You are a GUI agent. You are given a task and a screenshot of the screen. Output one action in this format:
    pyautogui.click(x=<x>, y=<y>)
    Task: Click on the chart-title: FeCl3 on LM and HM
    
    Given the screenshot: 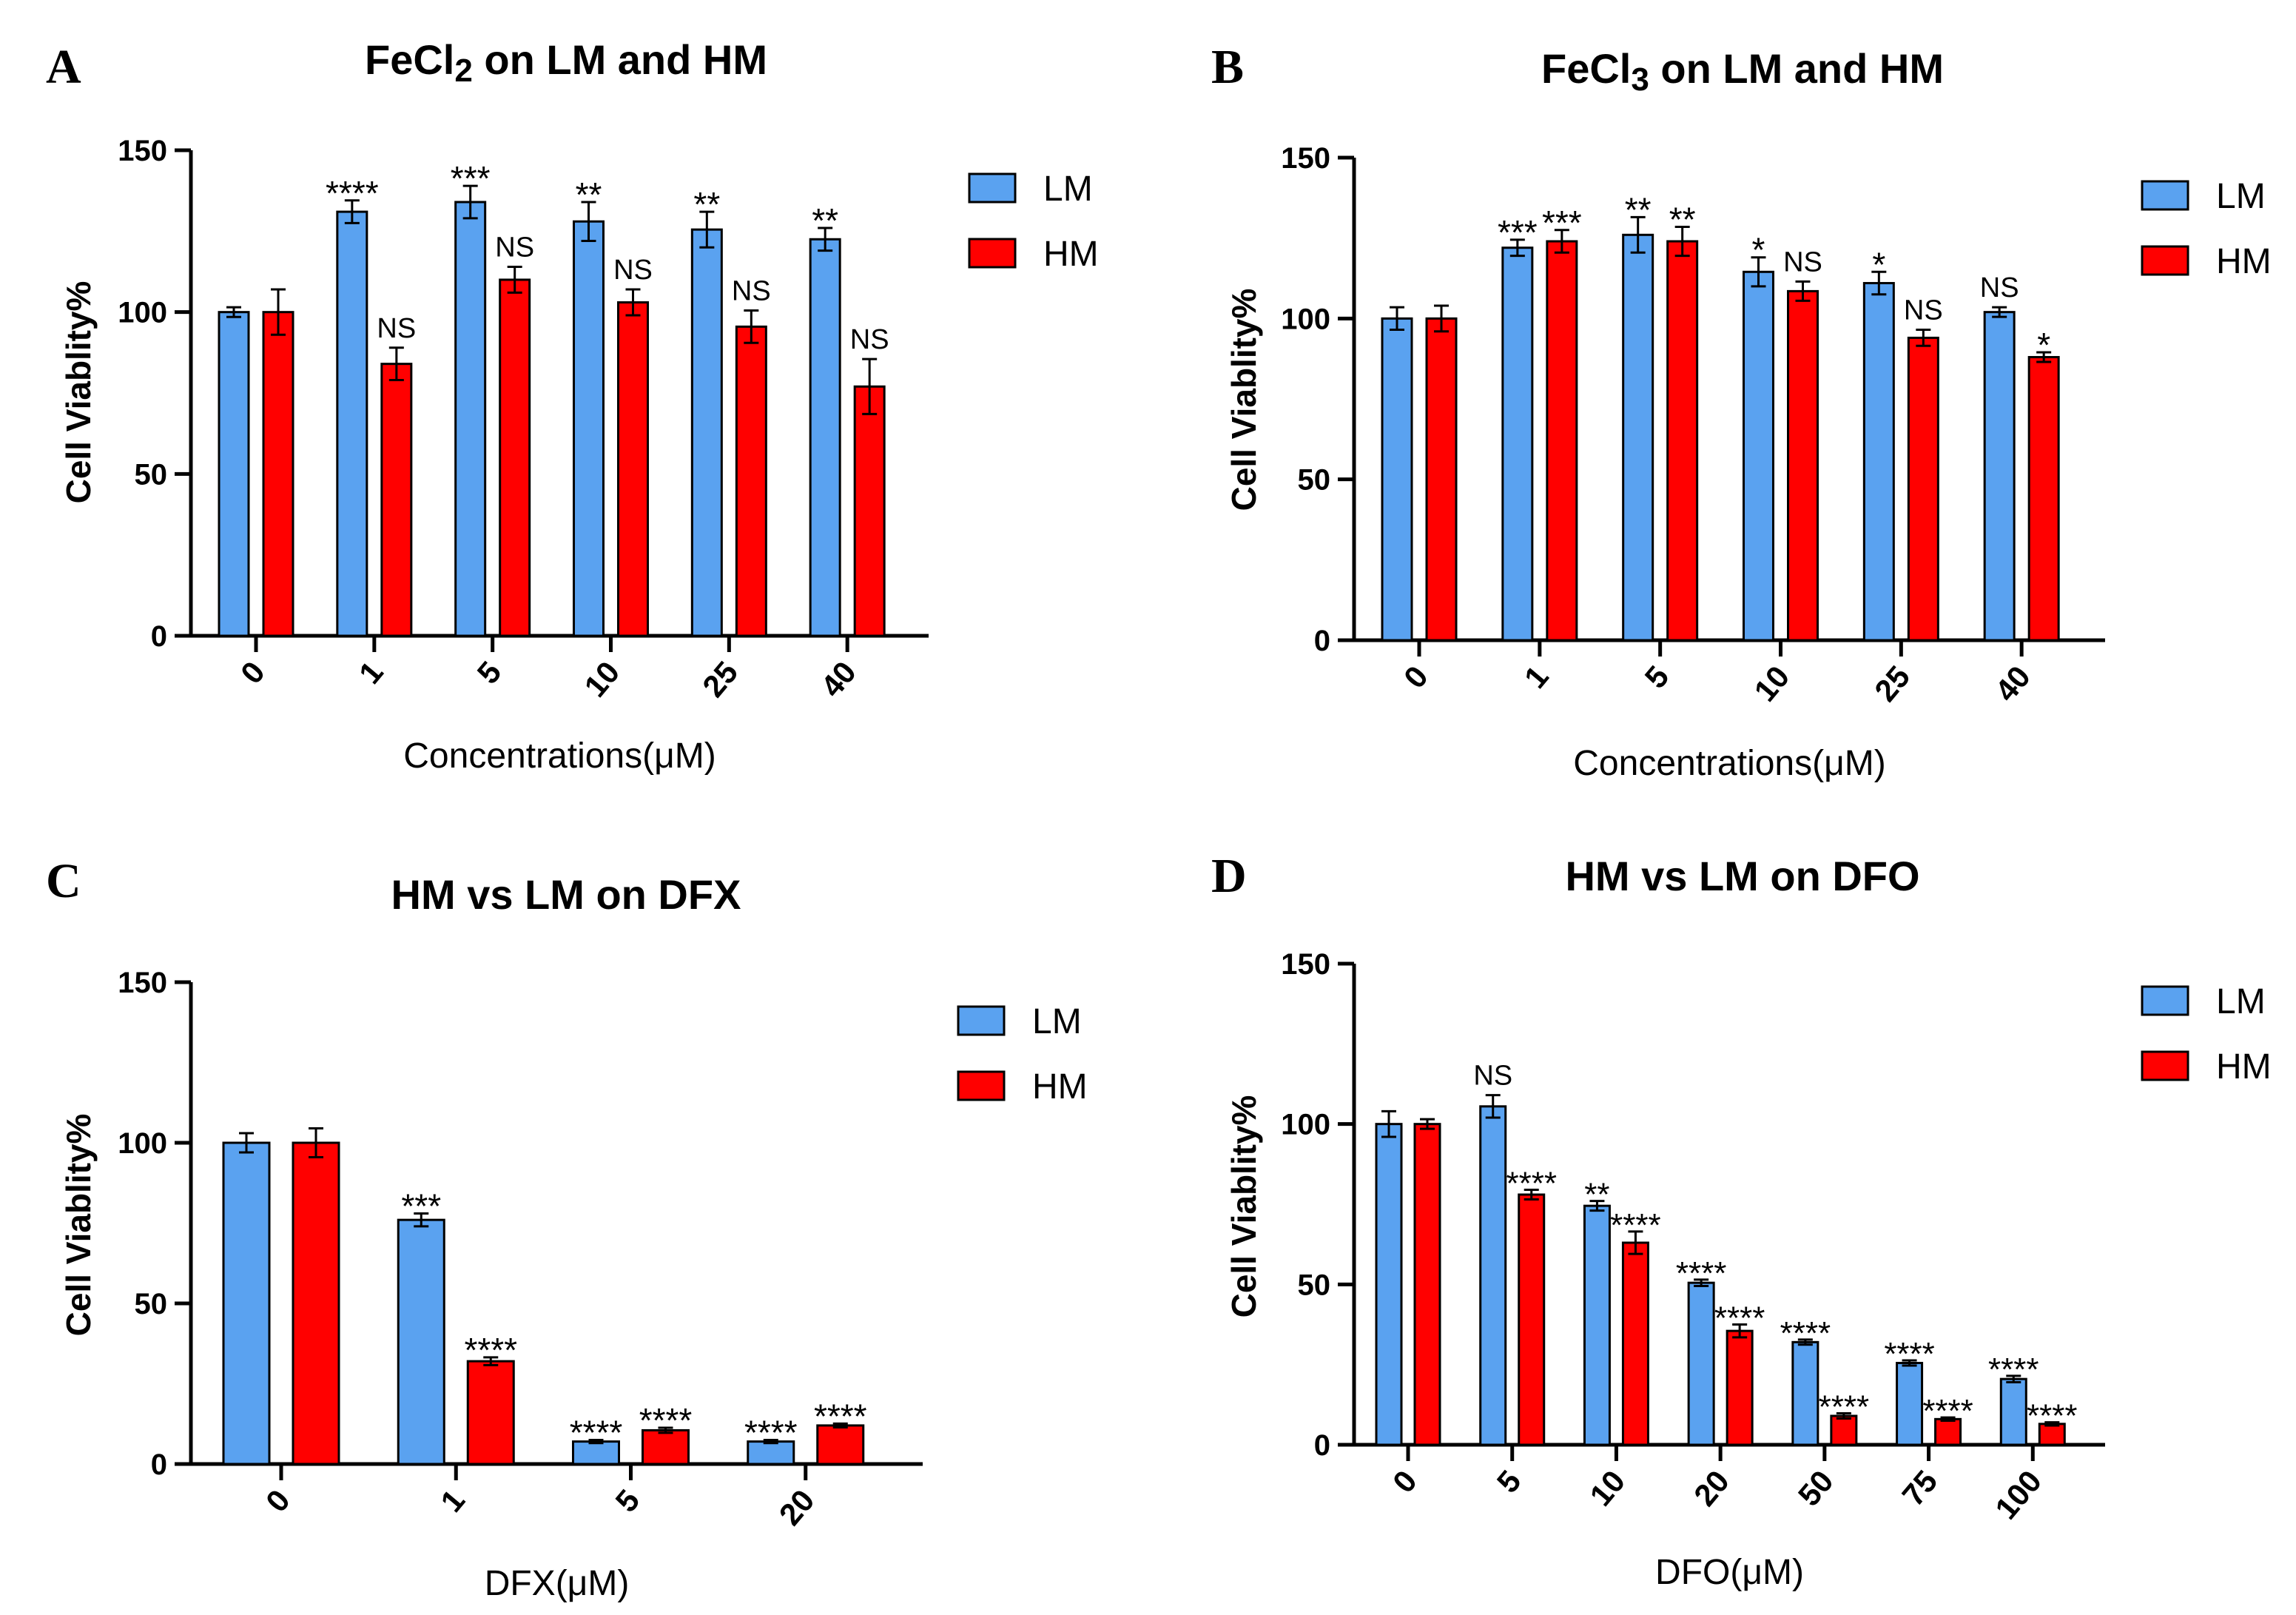 What is the action you would take?
    pyautogui.click(x=1742, y=71)
    